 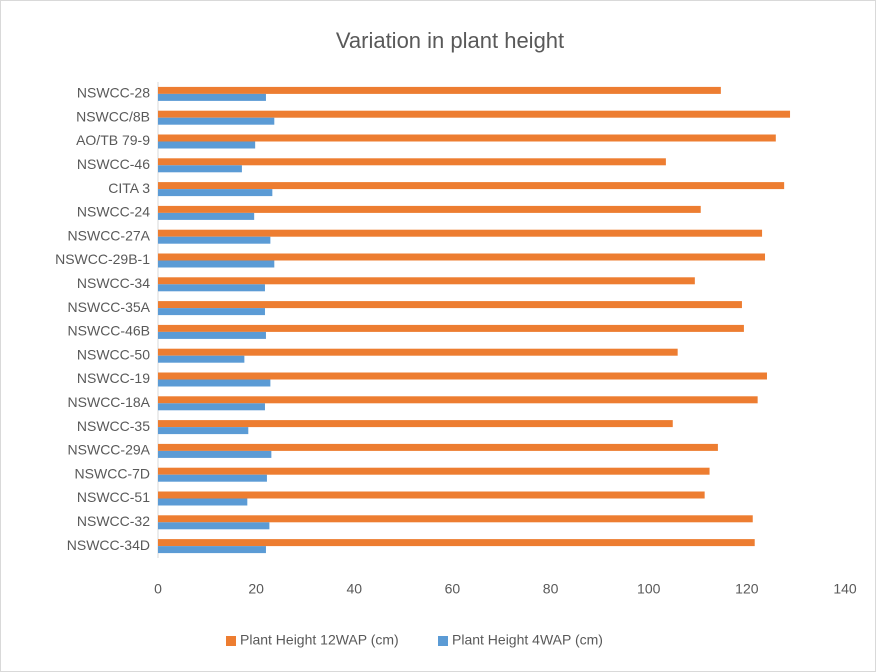 I want to click on x-tick-label: 60, so click(x=453, y=589).